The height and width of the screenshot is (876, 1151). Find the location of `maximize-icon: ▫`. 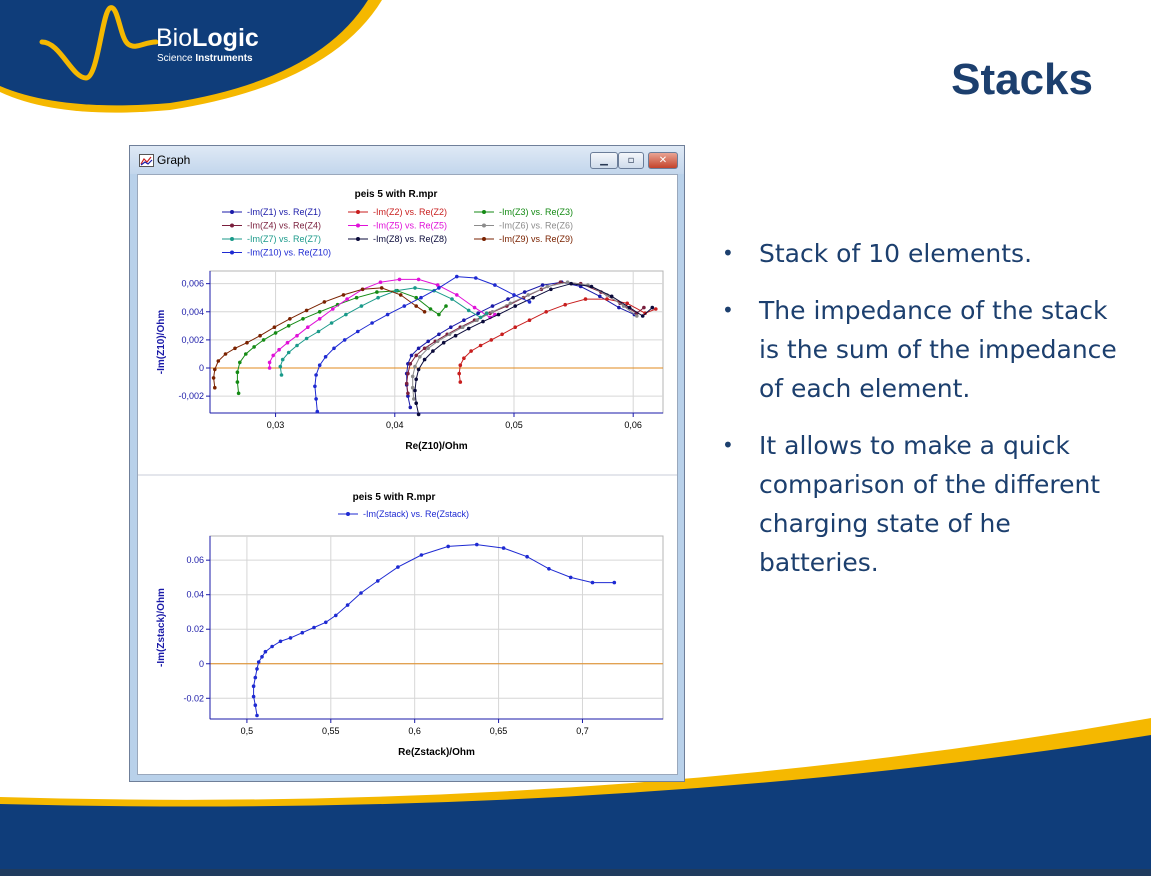

maximize-icon: ▫ is located at coordinates (631, 160).